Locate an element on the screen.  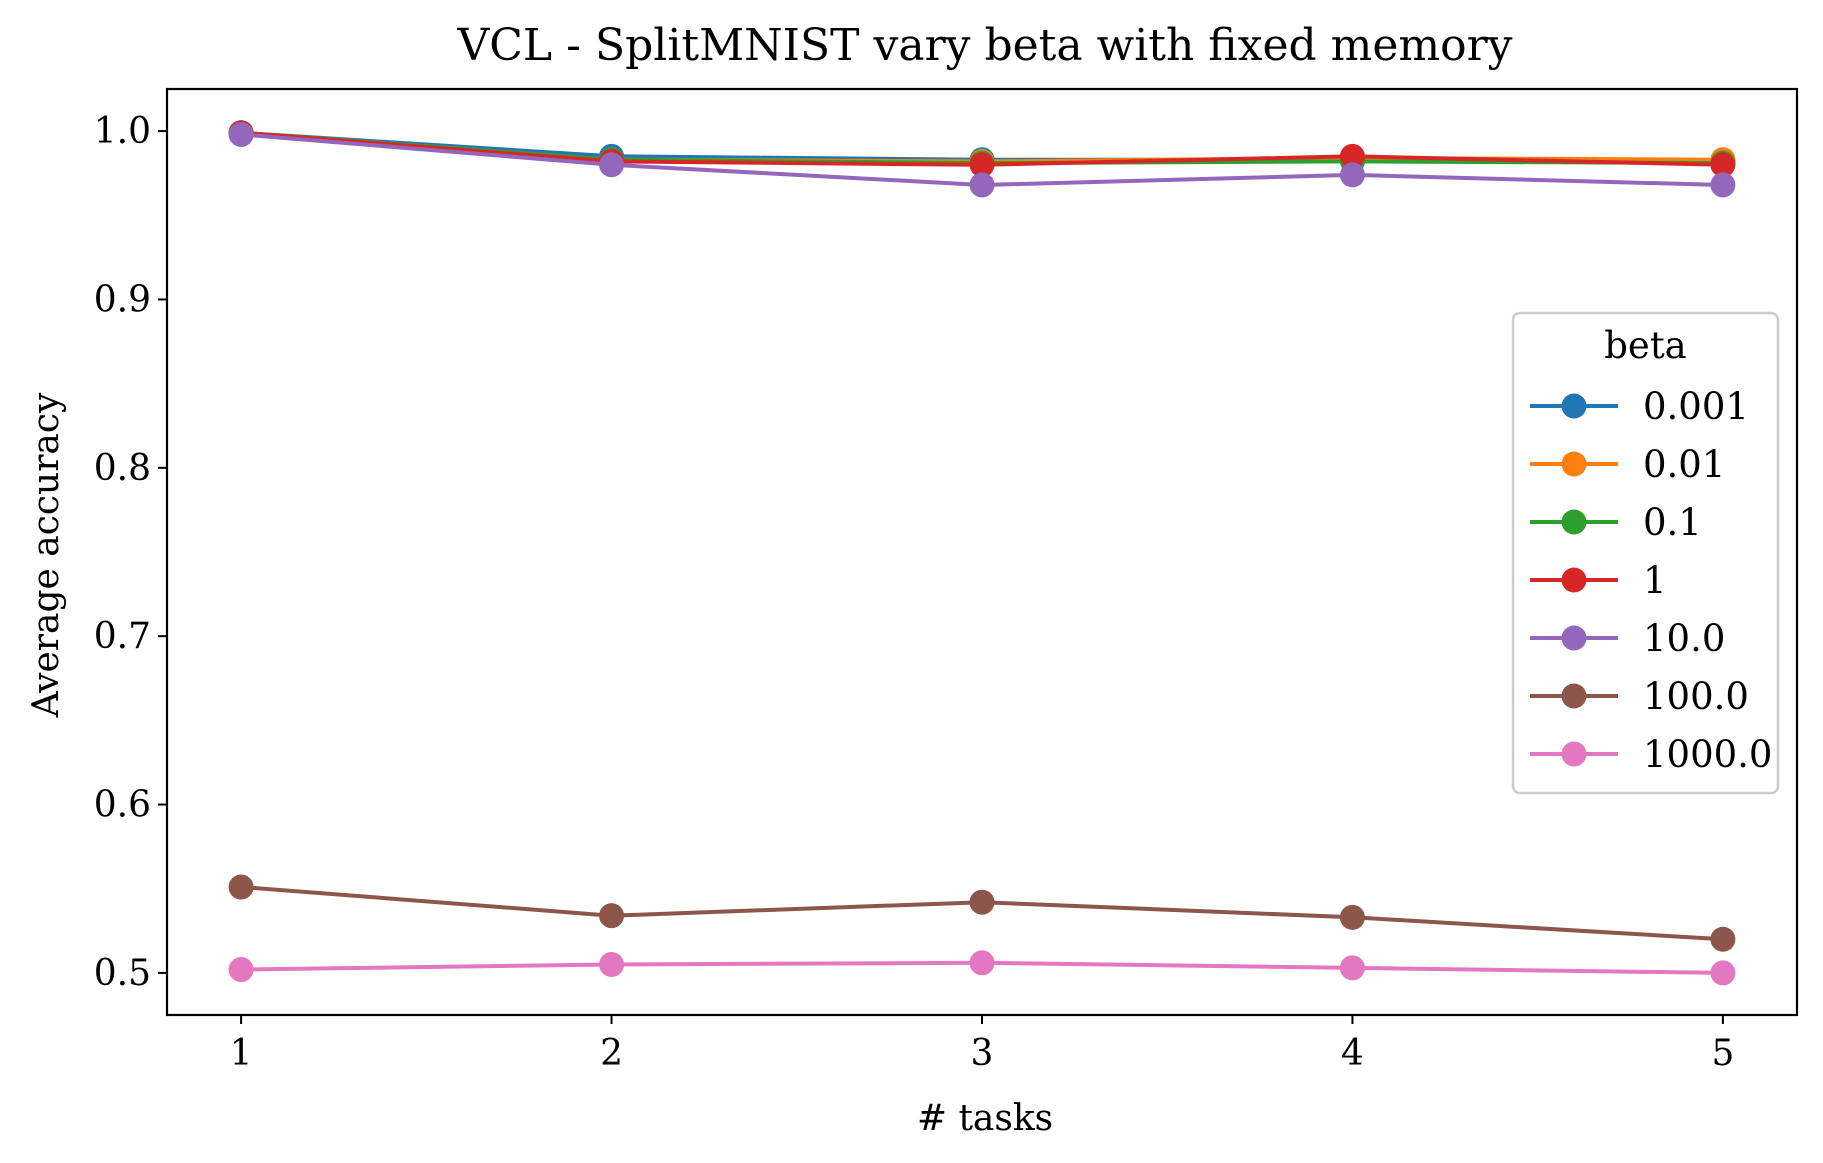
y-tick-label: 0.7 is located at coordinates (122, 636).